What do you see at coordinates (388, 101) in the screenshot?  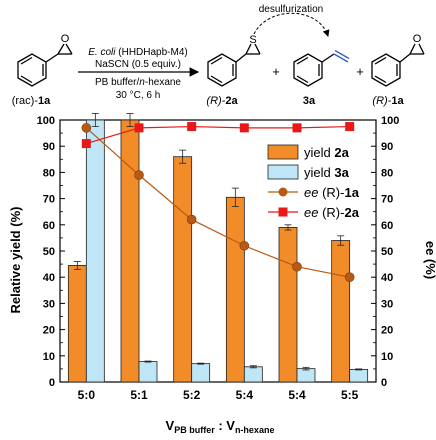 I see `product-1a-label: (R)-1a` at bounding box center [388, 101].